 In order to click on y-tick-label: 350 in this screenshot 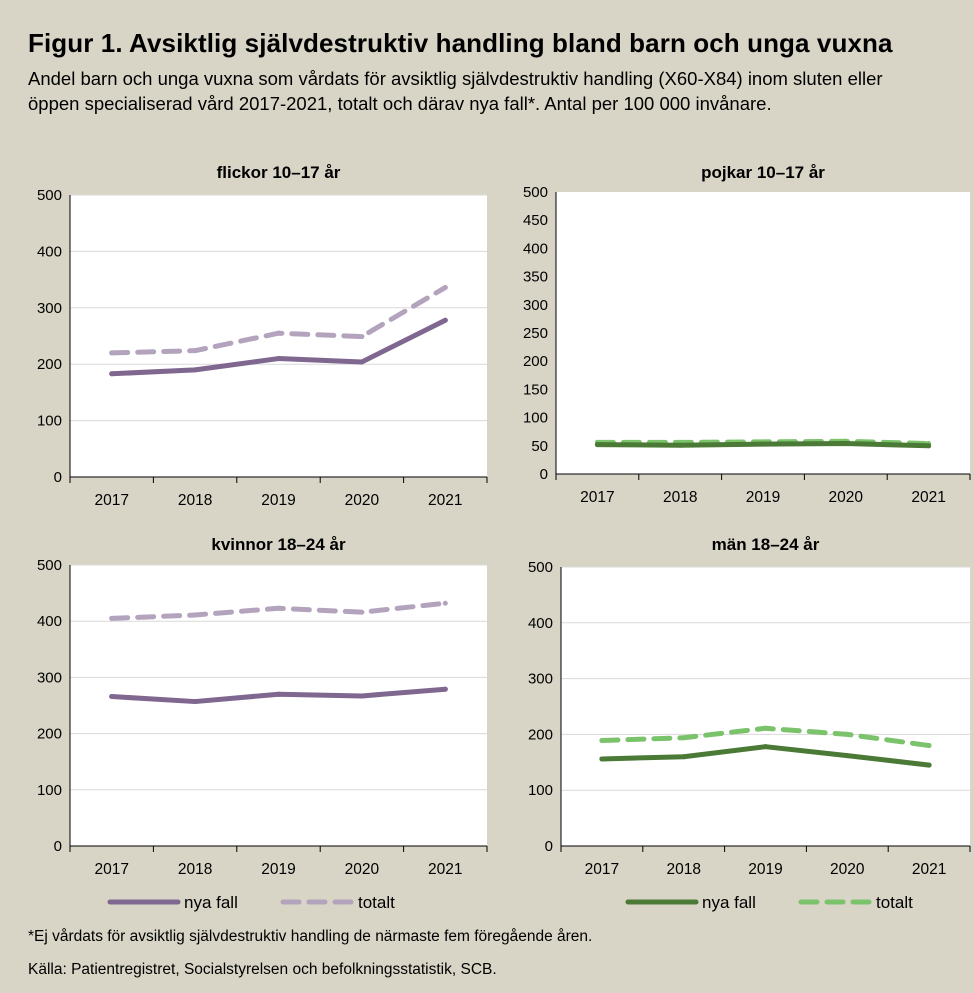, I will do `click(535, 277)`.